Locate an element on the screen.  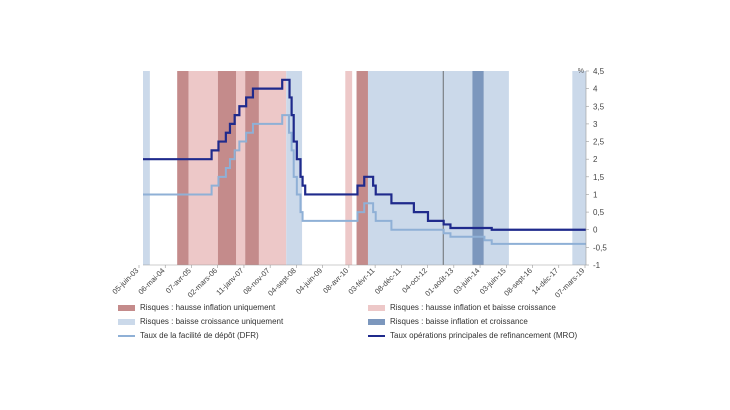
legend-item: Risques : baisse croissance uniquement is located at coordinates (200, 321).